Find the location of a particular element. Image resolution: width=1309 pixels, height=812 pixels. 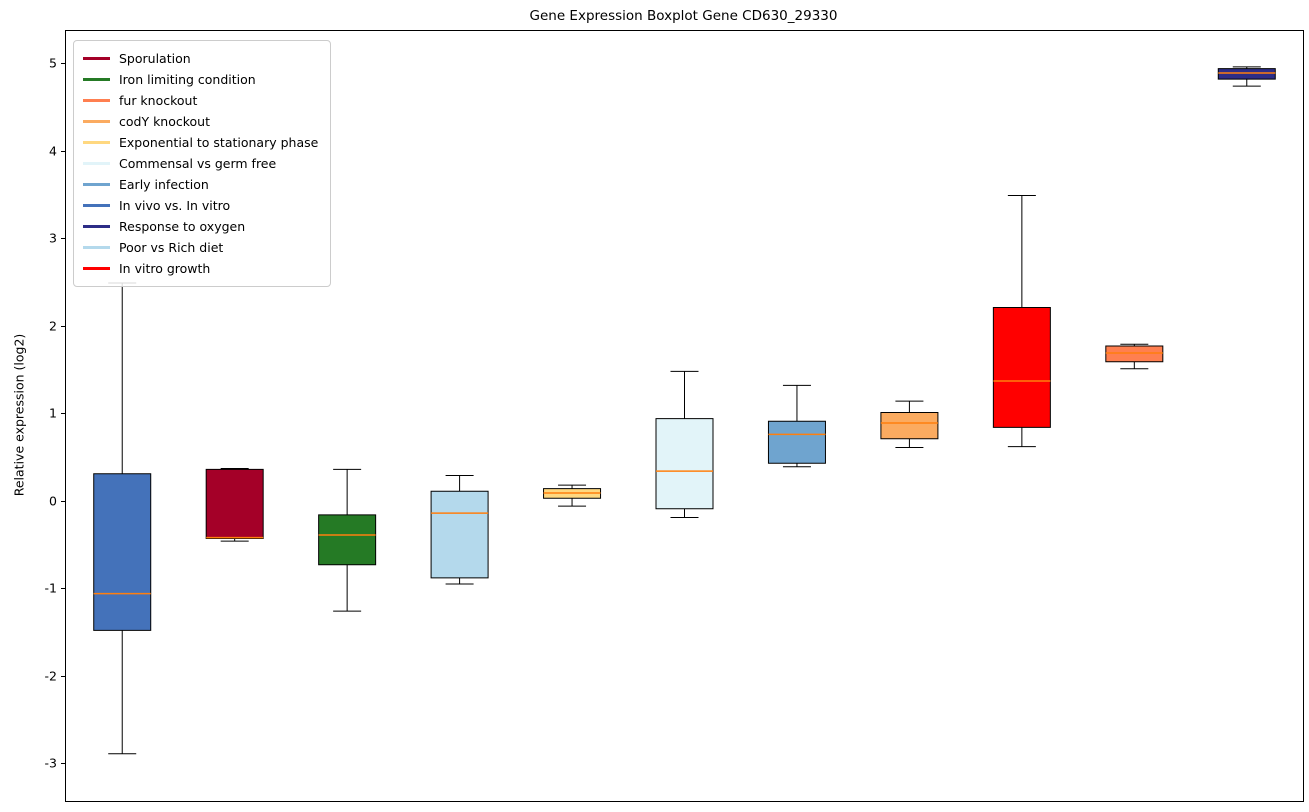

legend-label: Sporulation is located at coordinates (155, 58).